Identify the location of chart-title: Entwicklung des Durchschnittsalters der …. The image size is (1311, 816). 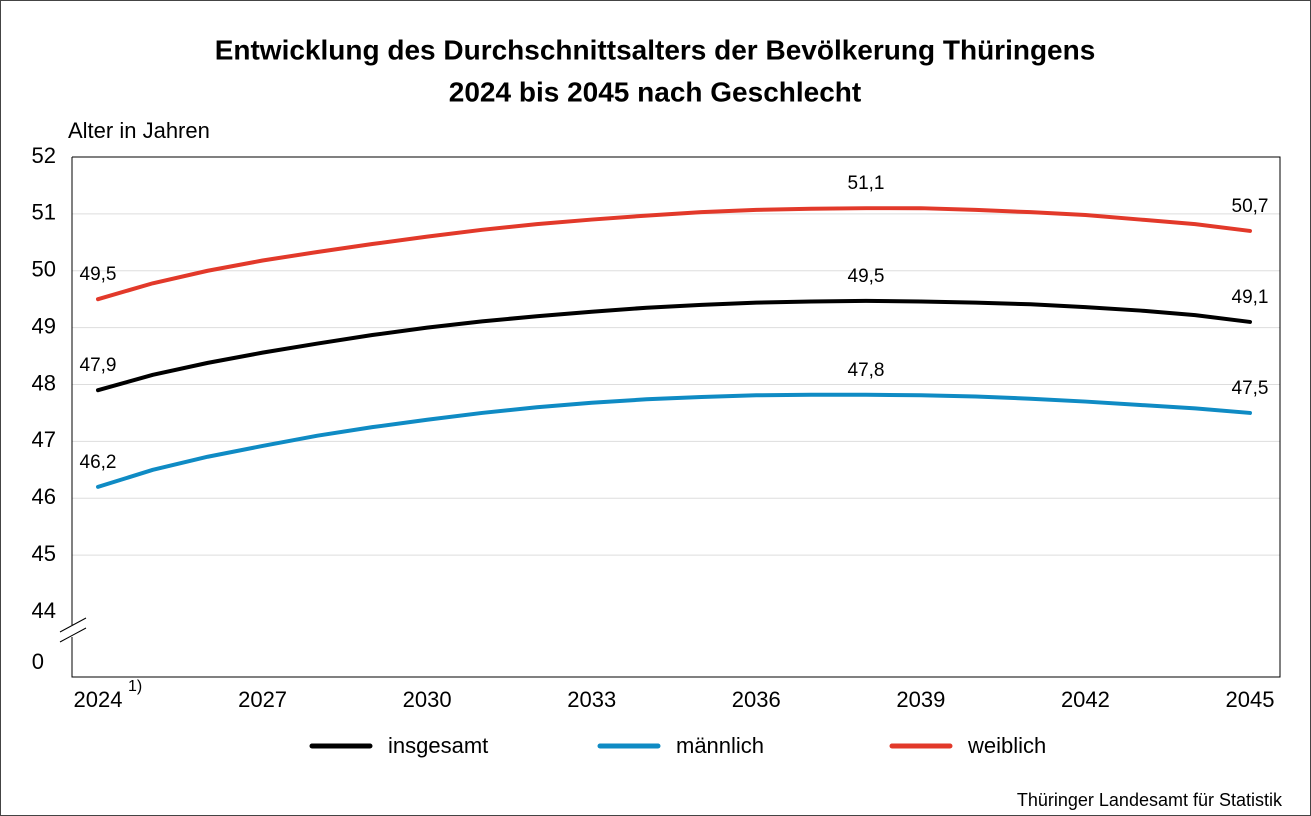
(655, 49).